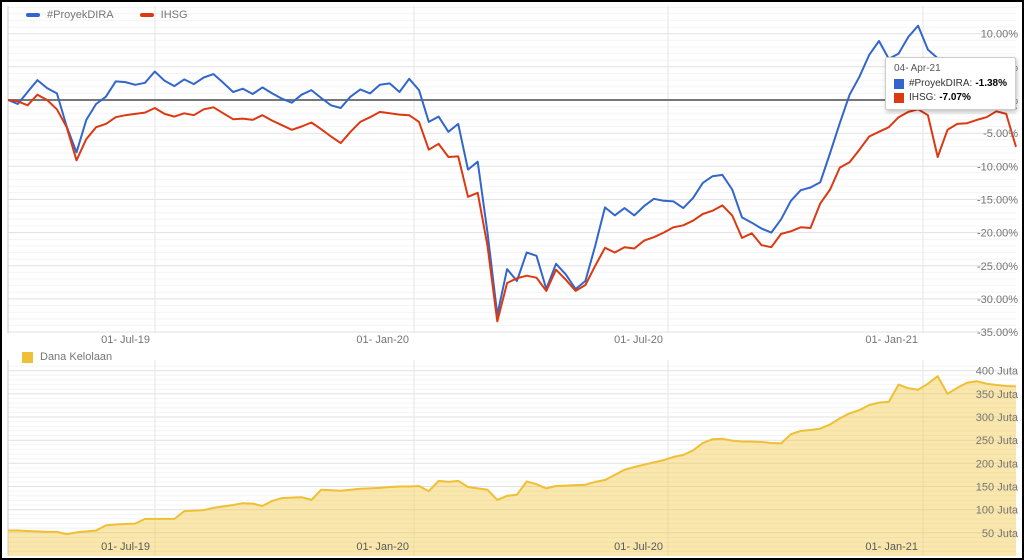  Describe the element at coordinates (997, 441) in the screenshot. I see `axis-label: 250 Juta` at that location.